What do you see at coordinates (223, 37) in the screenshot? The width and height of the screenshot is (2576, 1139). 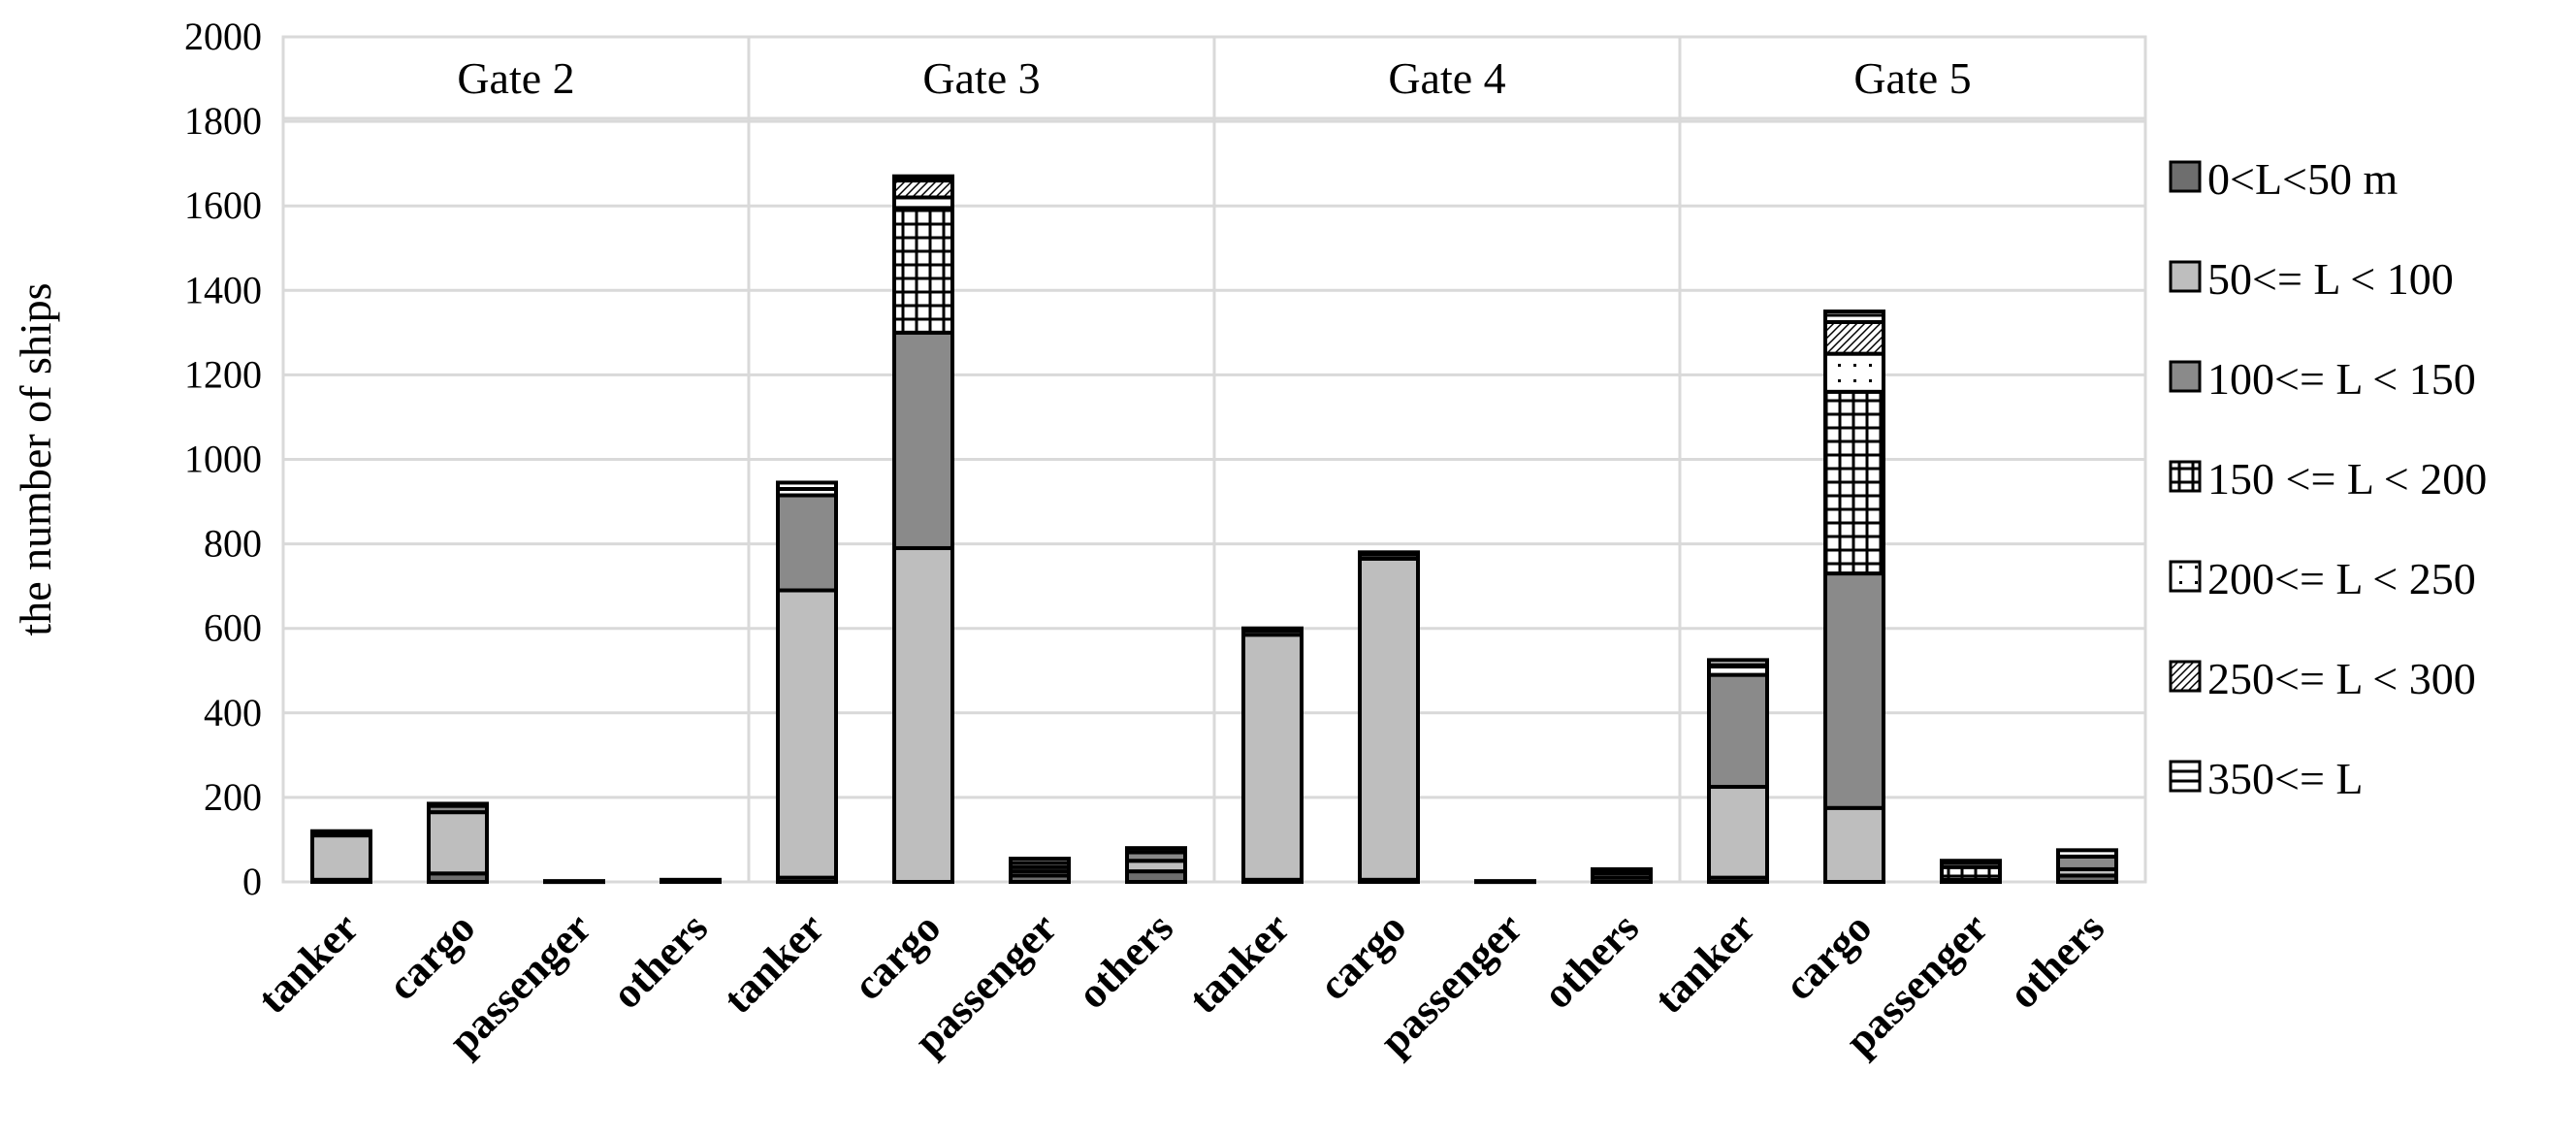 I see `y-tick-label: 2000` at bounding box center [223, 37].